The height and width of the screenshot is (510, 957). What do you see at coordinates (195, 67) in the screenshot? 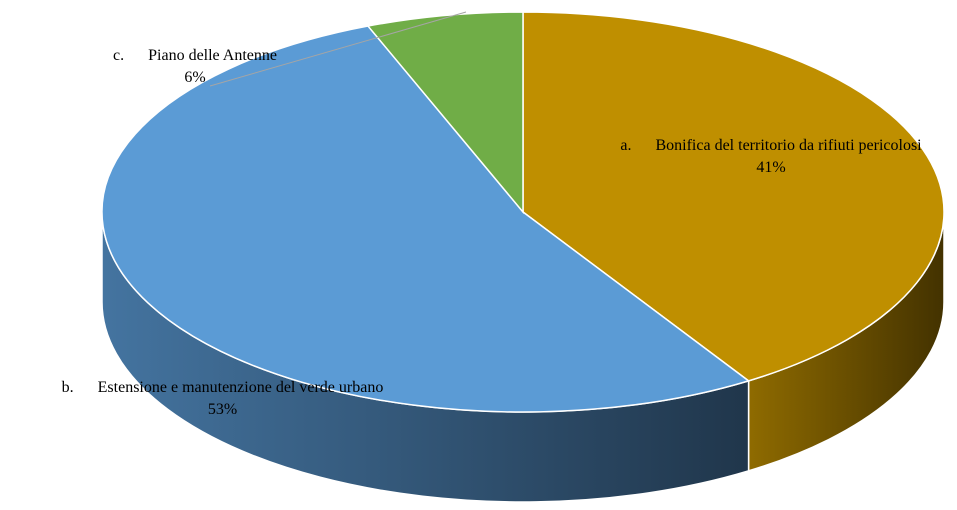
I see `data-label: c. Piano delle Antenne 6%` at bounding box center [195, 67].